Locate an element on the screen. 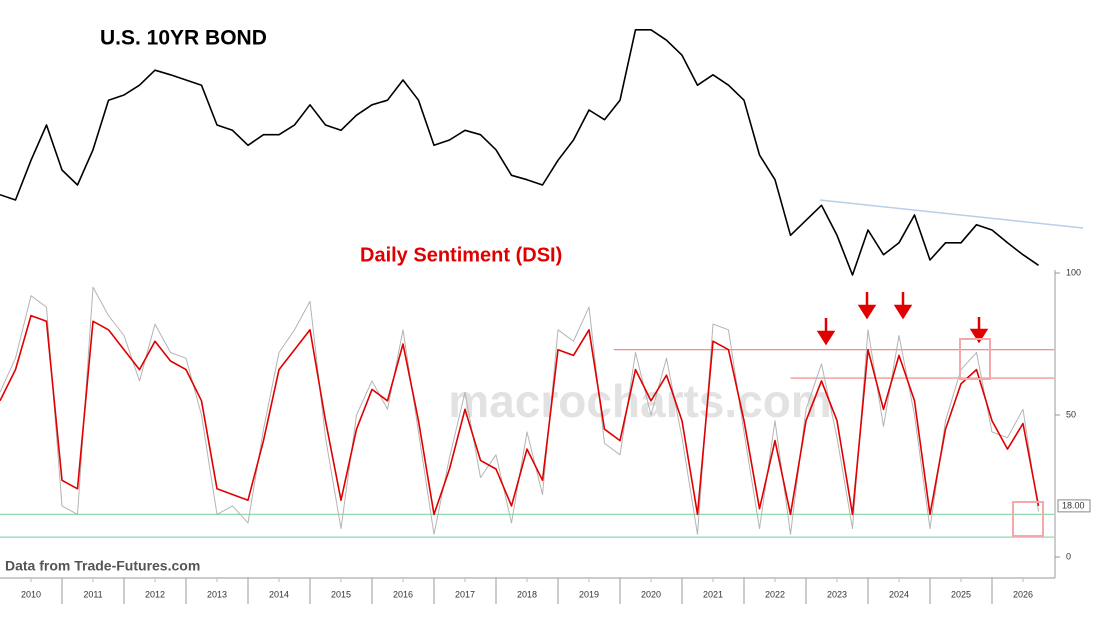  x-tick-label: 2019 is located at coordinates (589, 594).